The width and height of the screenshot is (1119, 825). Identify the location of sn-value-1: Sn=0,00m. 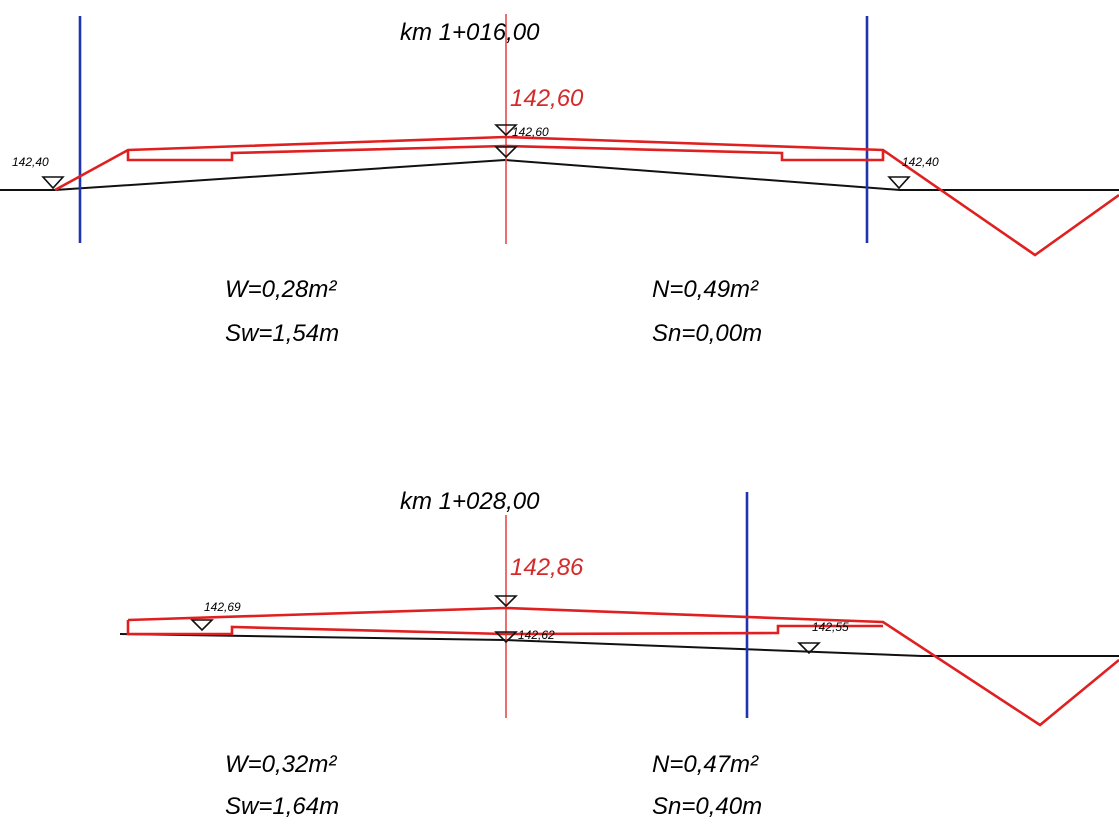
(707, 333).